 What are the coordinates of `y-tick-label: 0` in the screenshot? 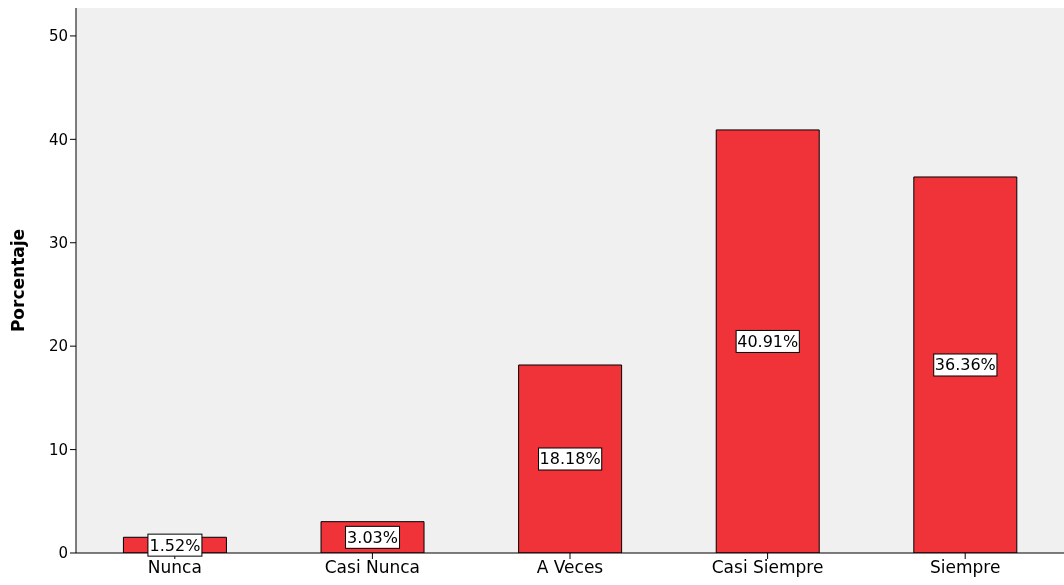 It's located at (63, 553).